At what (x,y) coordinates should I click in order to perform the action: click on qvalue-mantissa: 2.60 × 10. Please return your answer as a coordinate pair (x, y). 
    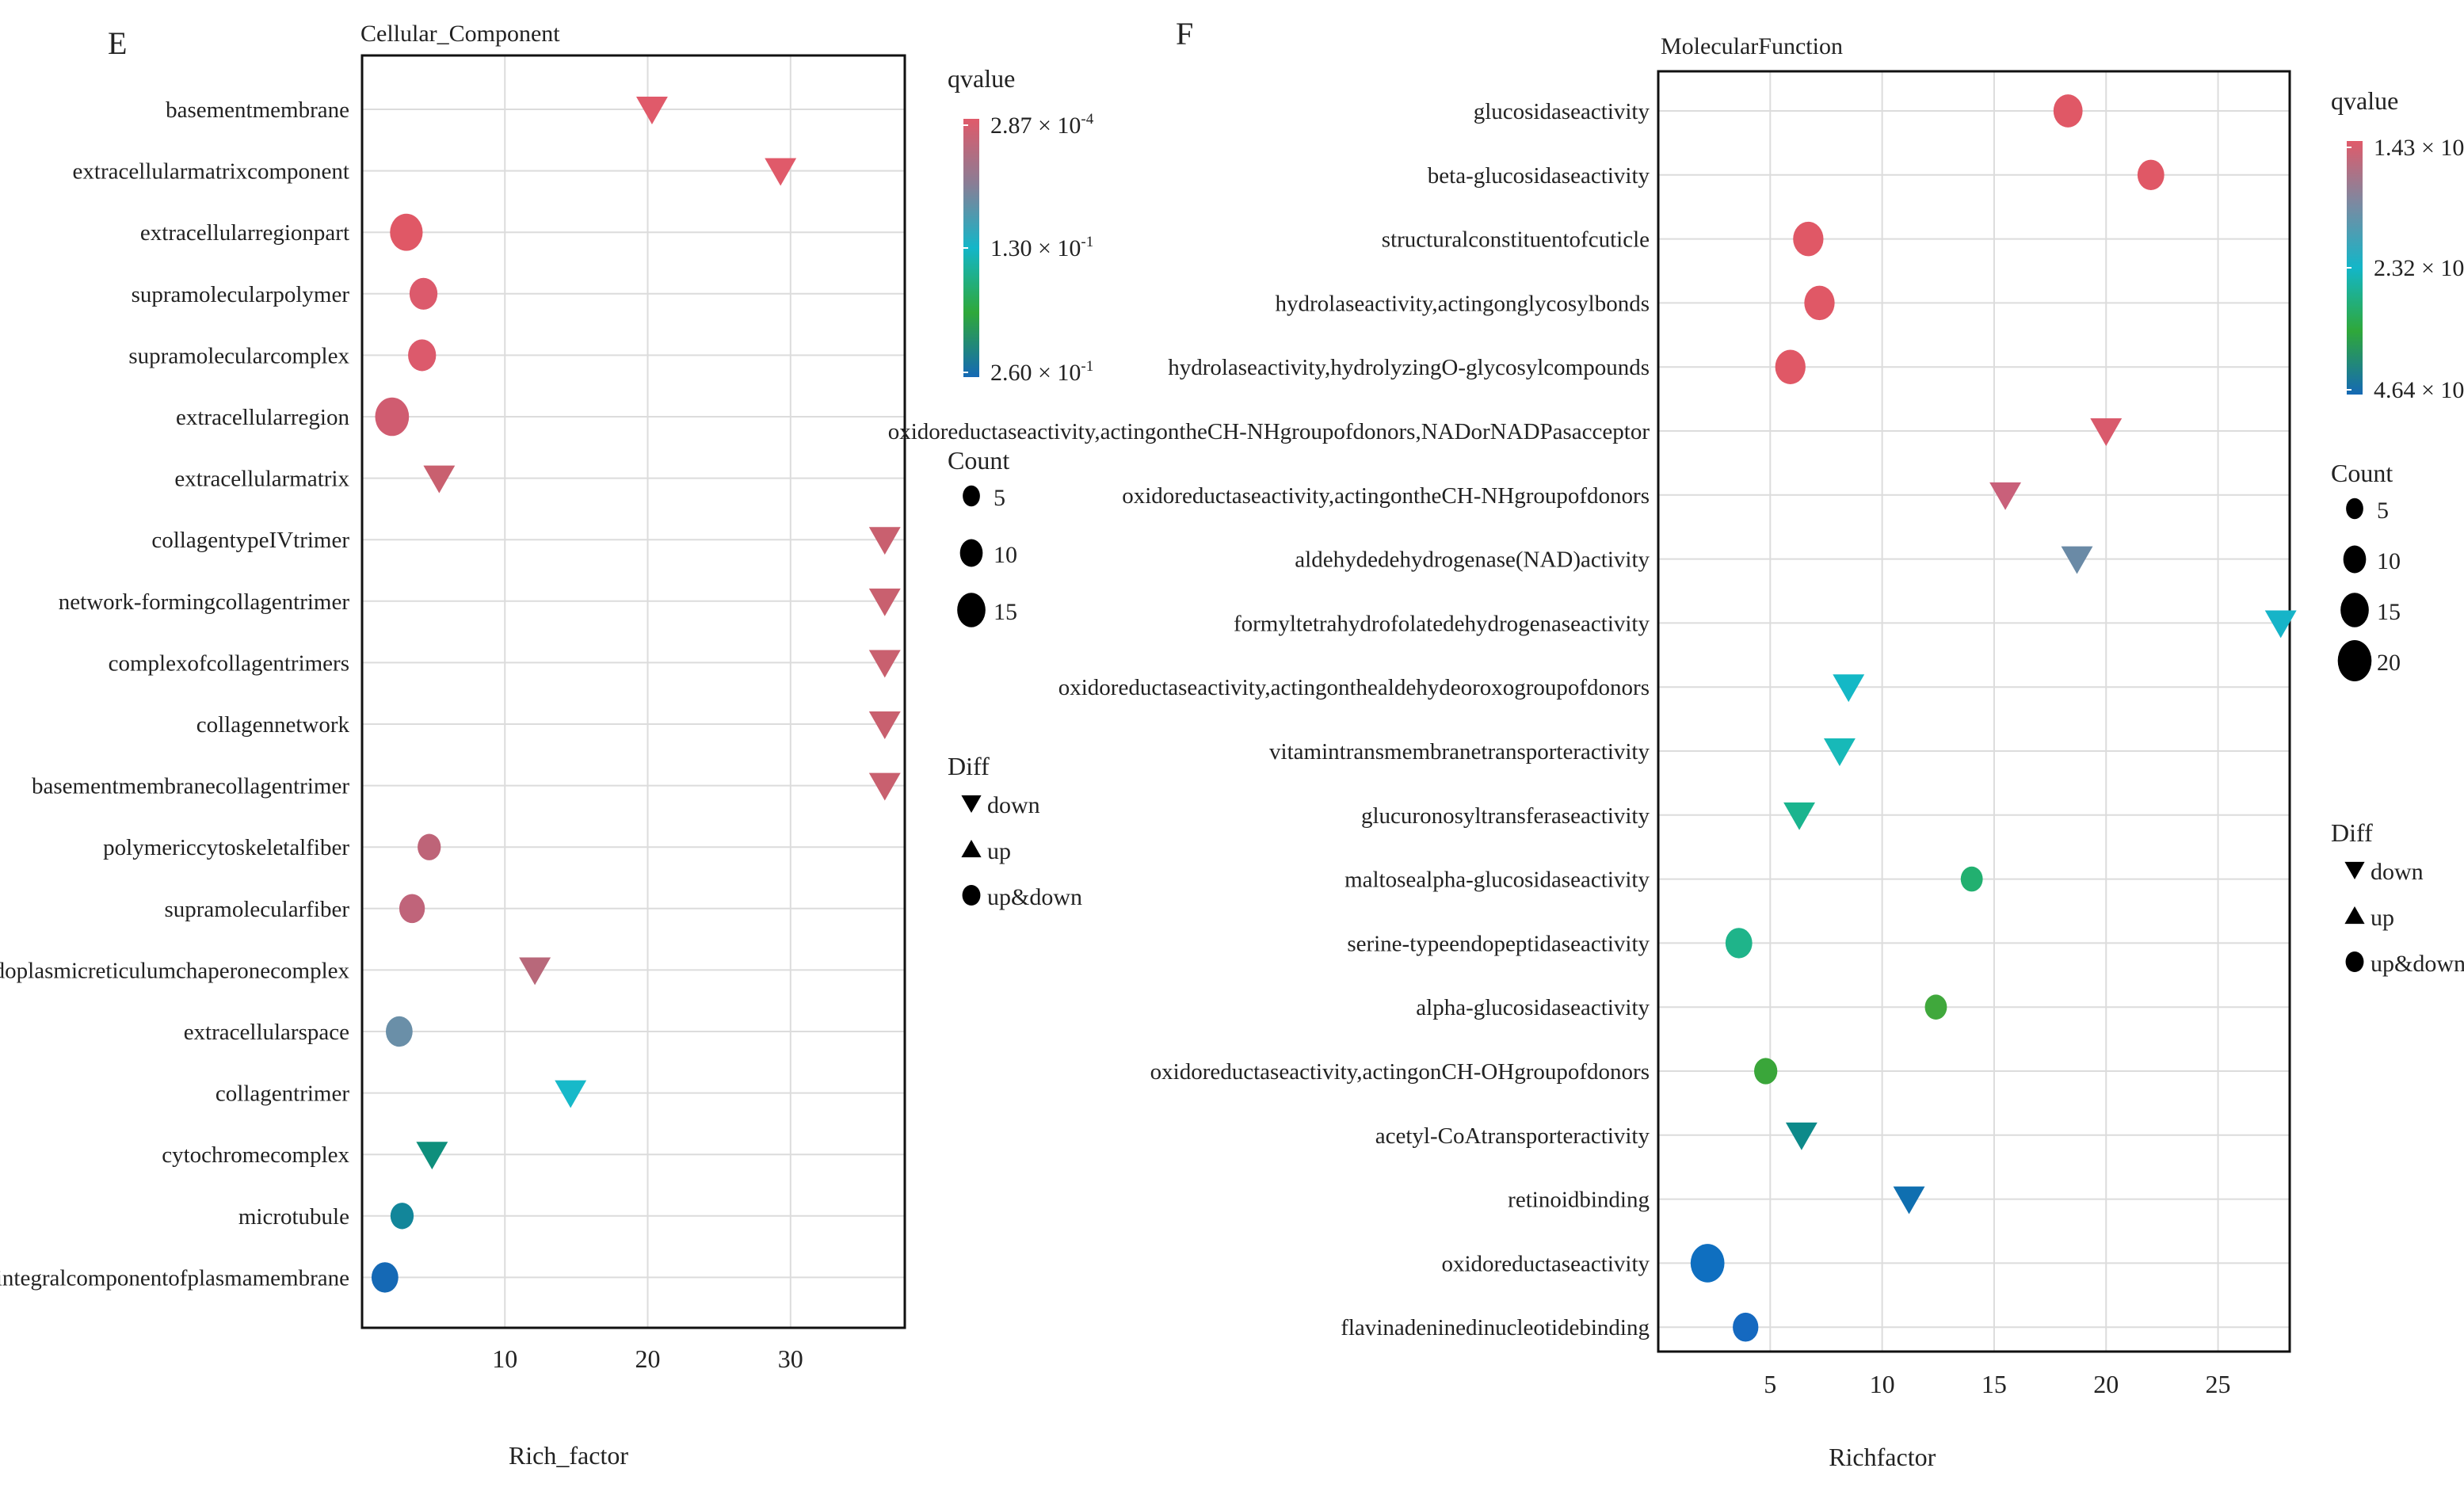
    Looking at the image, I should click on (1035, 373).